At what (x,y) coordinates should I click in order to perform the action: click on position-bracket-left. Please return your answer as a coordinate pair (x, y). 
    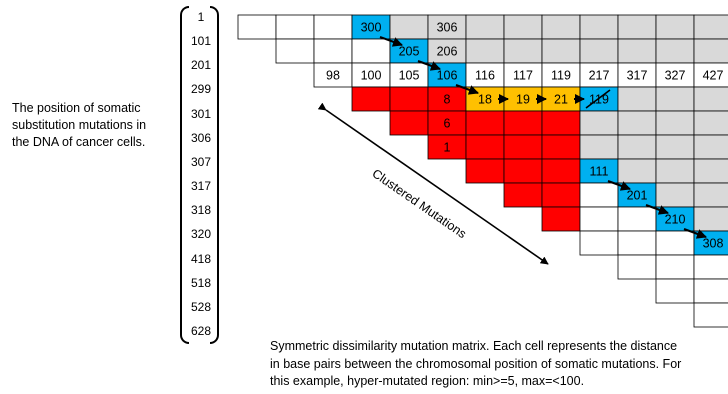
    Looking at the image, I should click on (184, 175).